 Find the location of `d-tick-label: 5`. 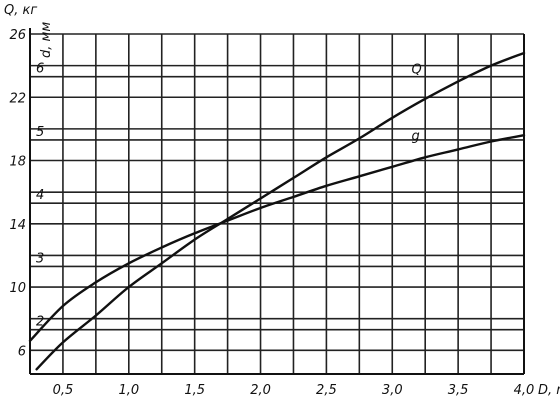

d-tick-label: 5 is located at coordinates (40, 132).